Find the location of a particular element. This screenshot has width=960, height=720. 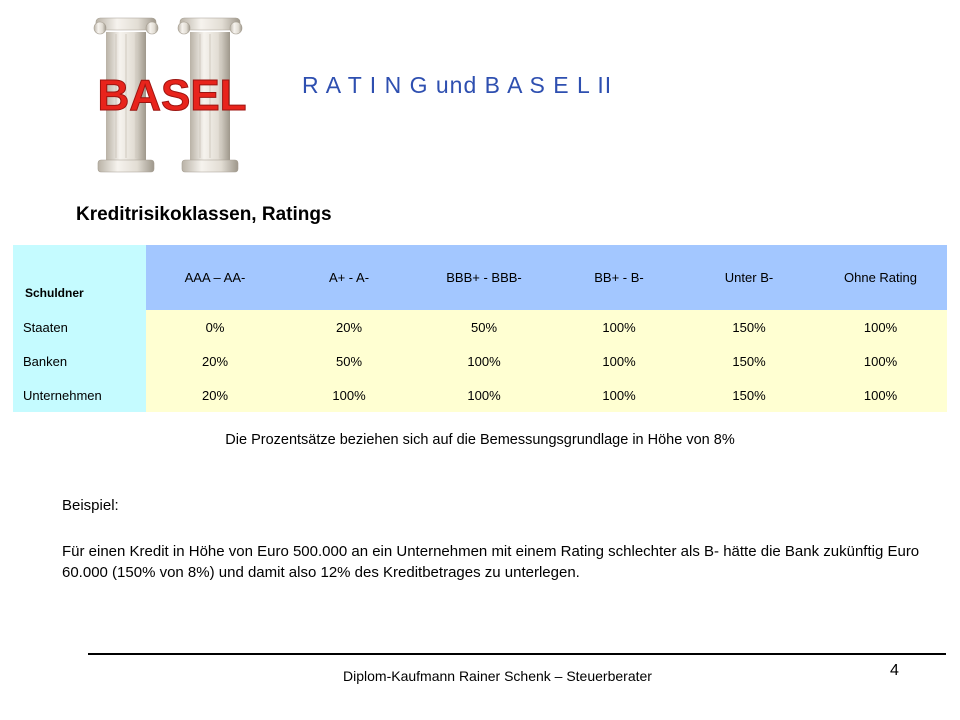

logo-word: BASEL is located at coordinates (171, 95).